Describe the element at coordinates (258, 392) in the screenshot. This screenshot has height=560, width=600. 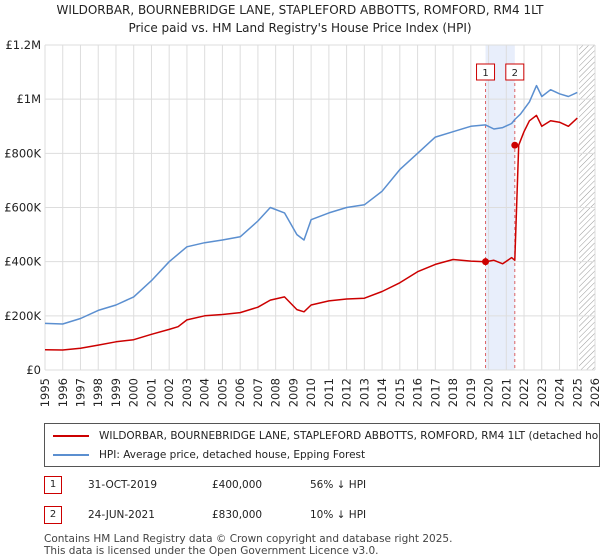
I see `x-tick-label: 2007` at that location.